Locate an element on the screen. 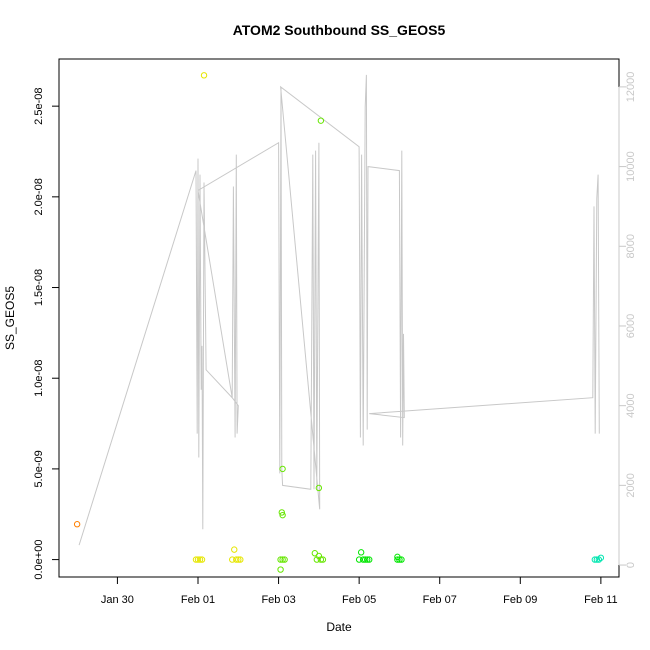 Image resolution: width=650 pixels, height=650 pixels. y-tick-label: 5.0e-09 is located at coordinates (39, 468).